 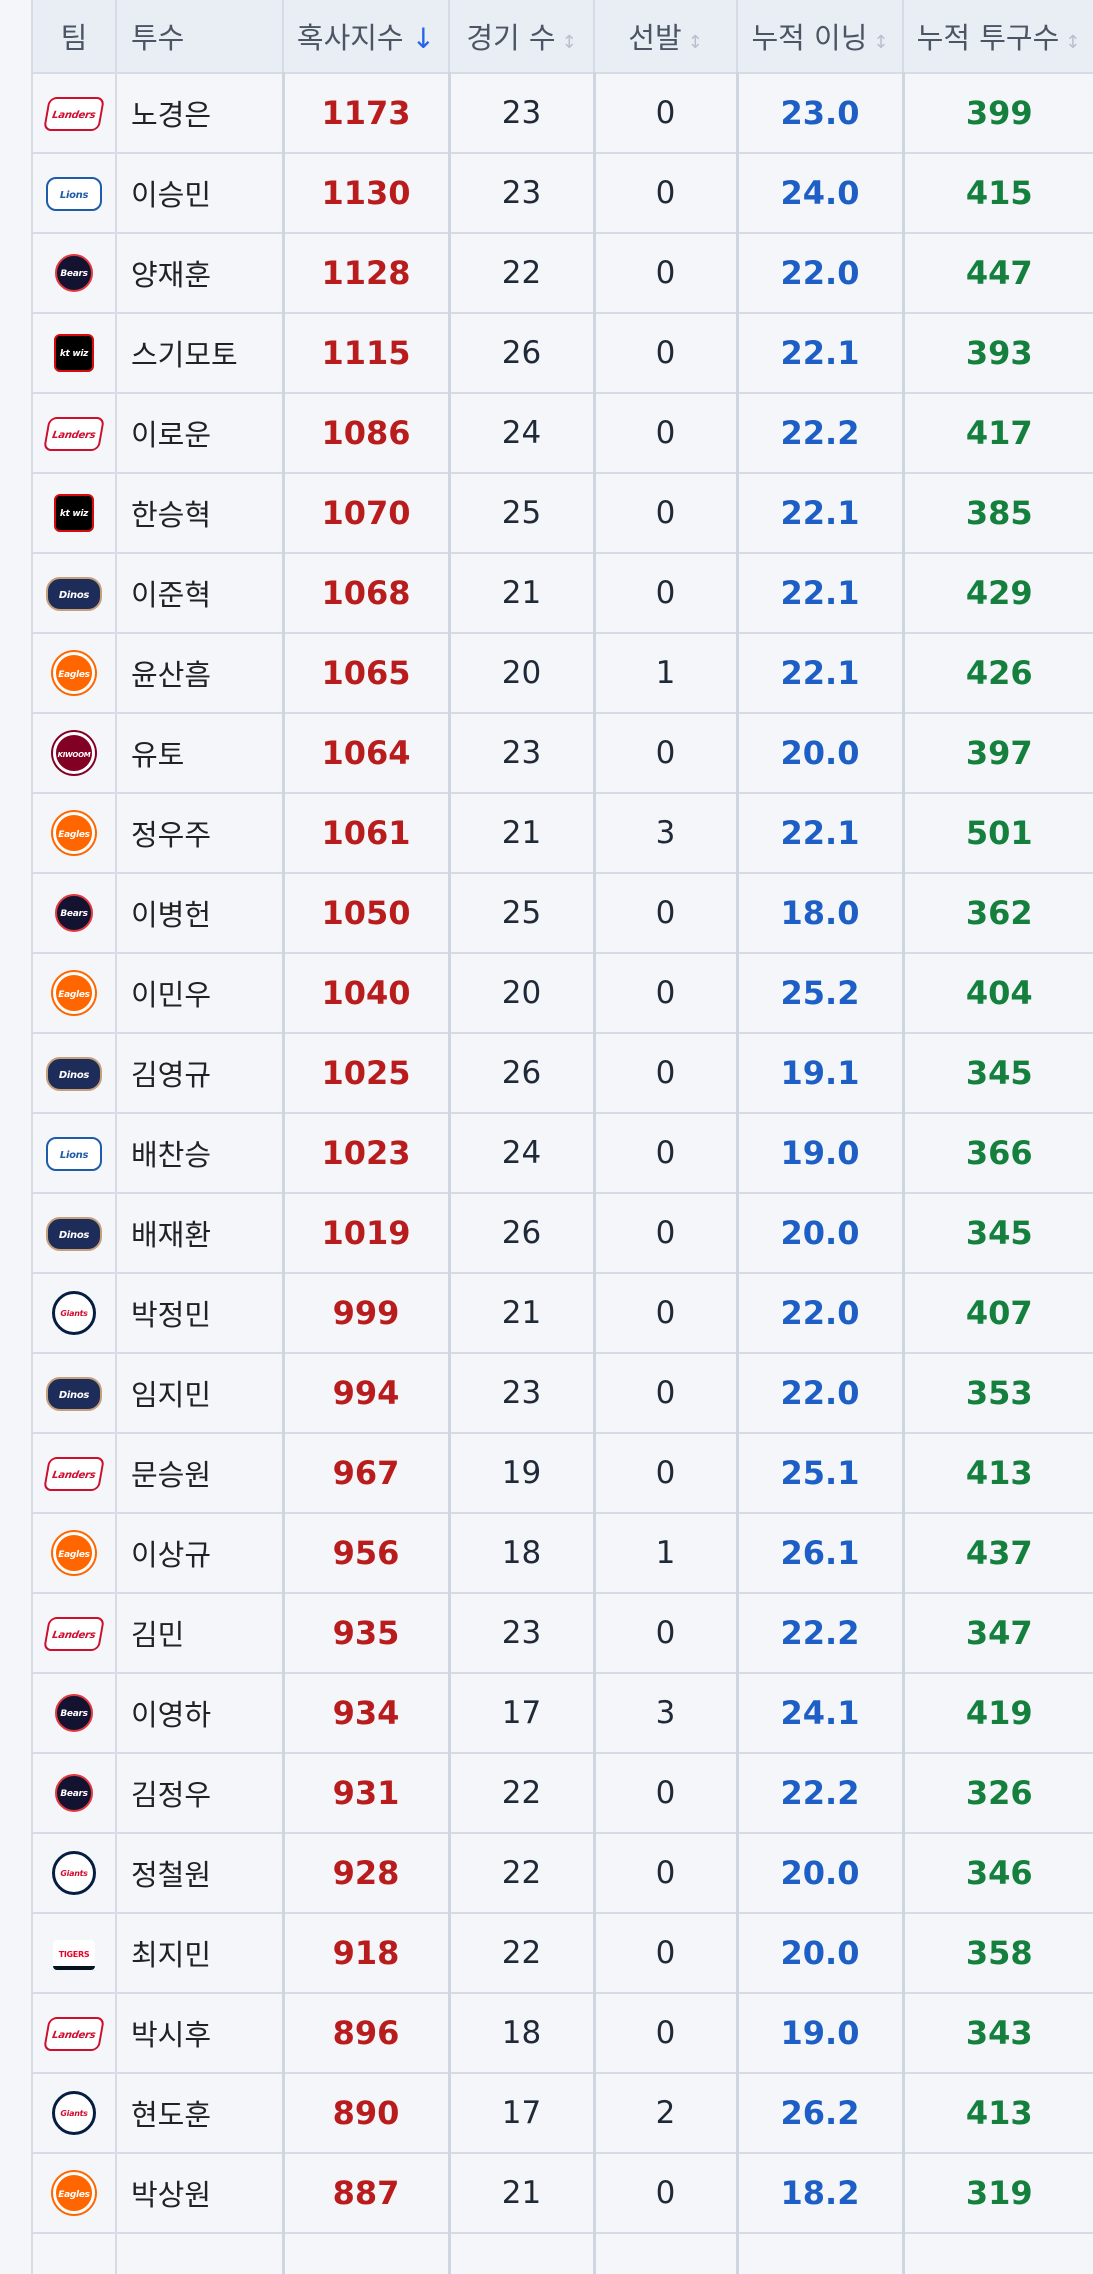 I want to click on pitcher-name: 임지민, so click(x=199, y=1393).